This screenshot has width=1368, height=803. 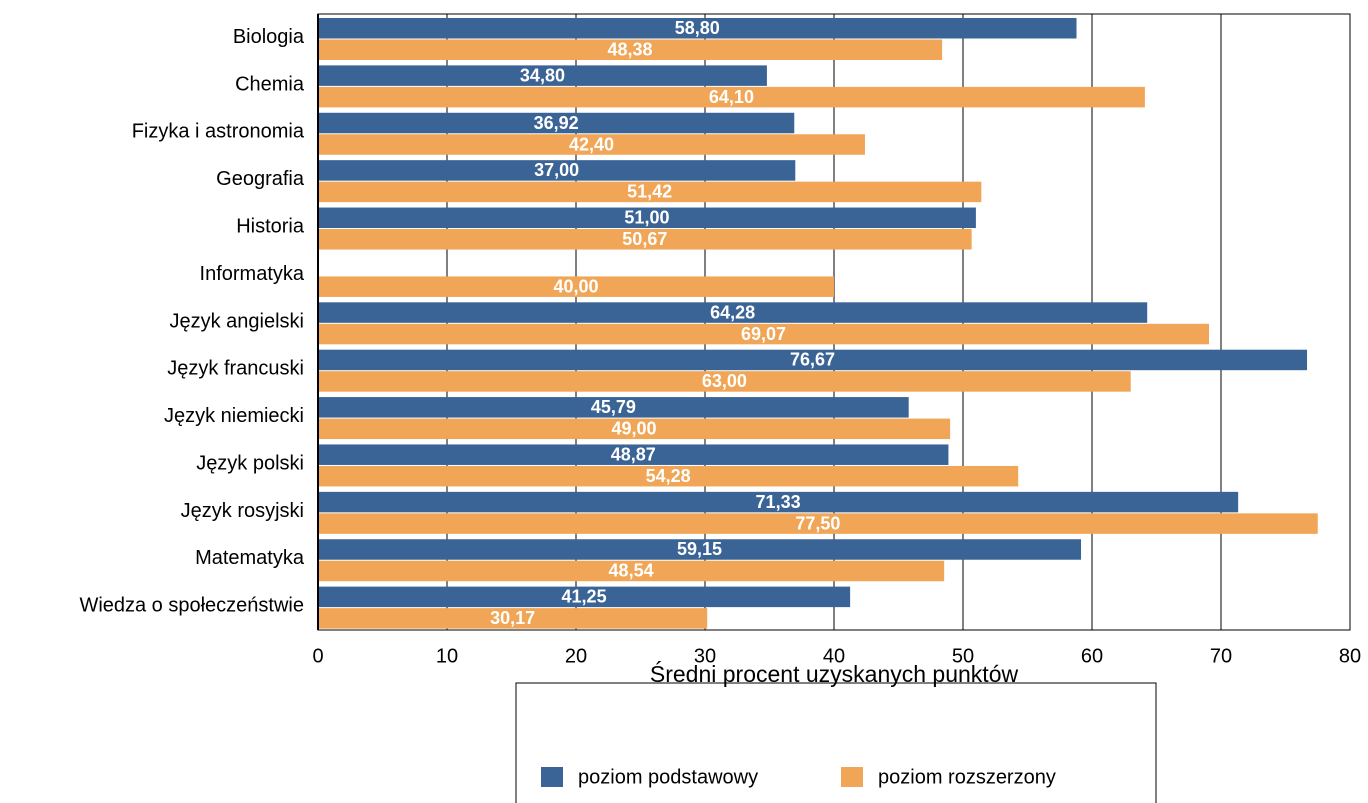 I want to click on value-label: 59,15, so click(x=699, y=549).